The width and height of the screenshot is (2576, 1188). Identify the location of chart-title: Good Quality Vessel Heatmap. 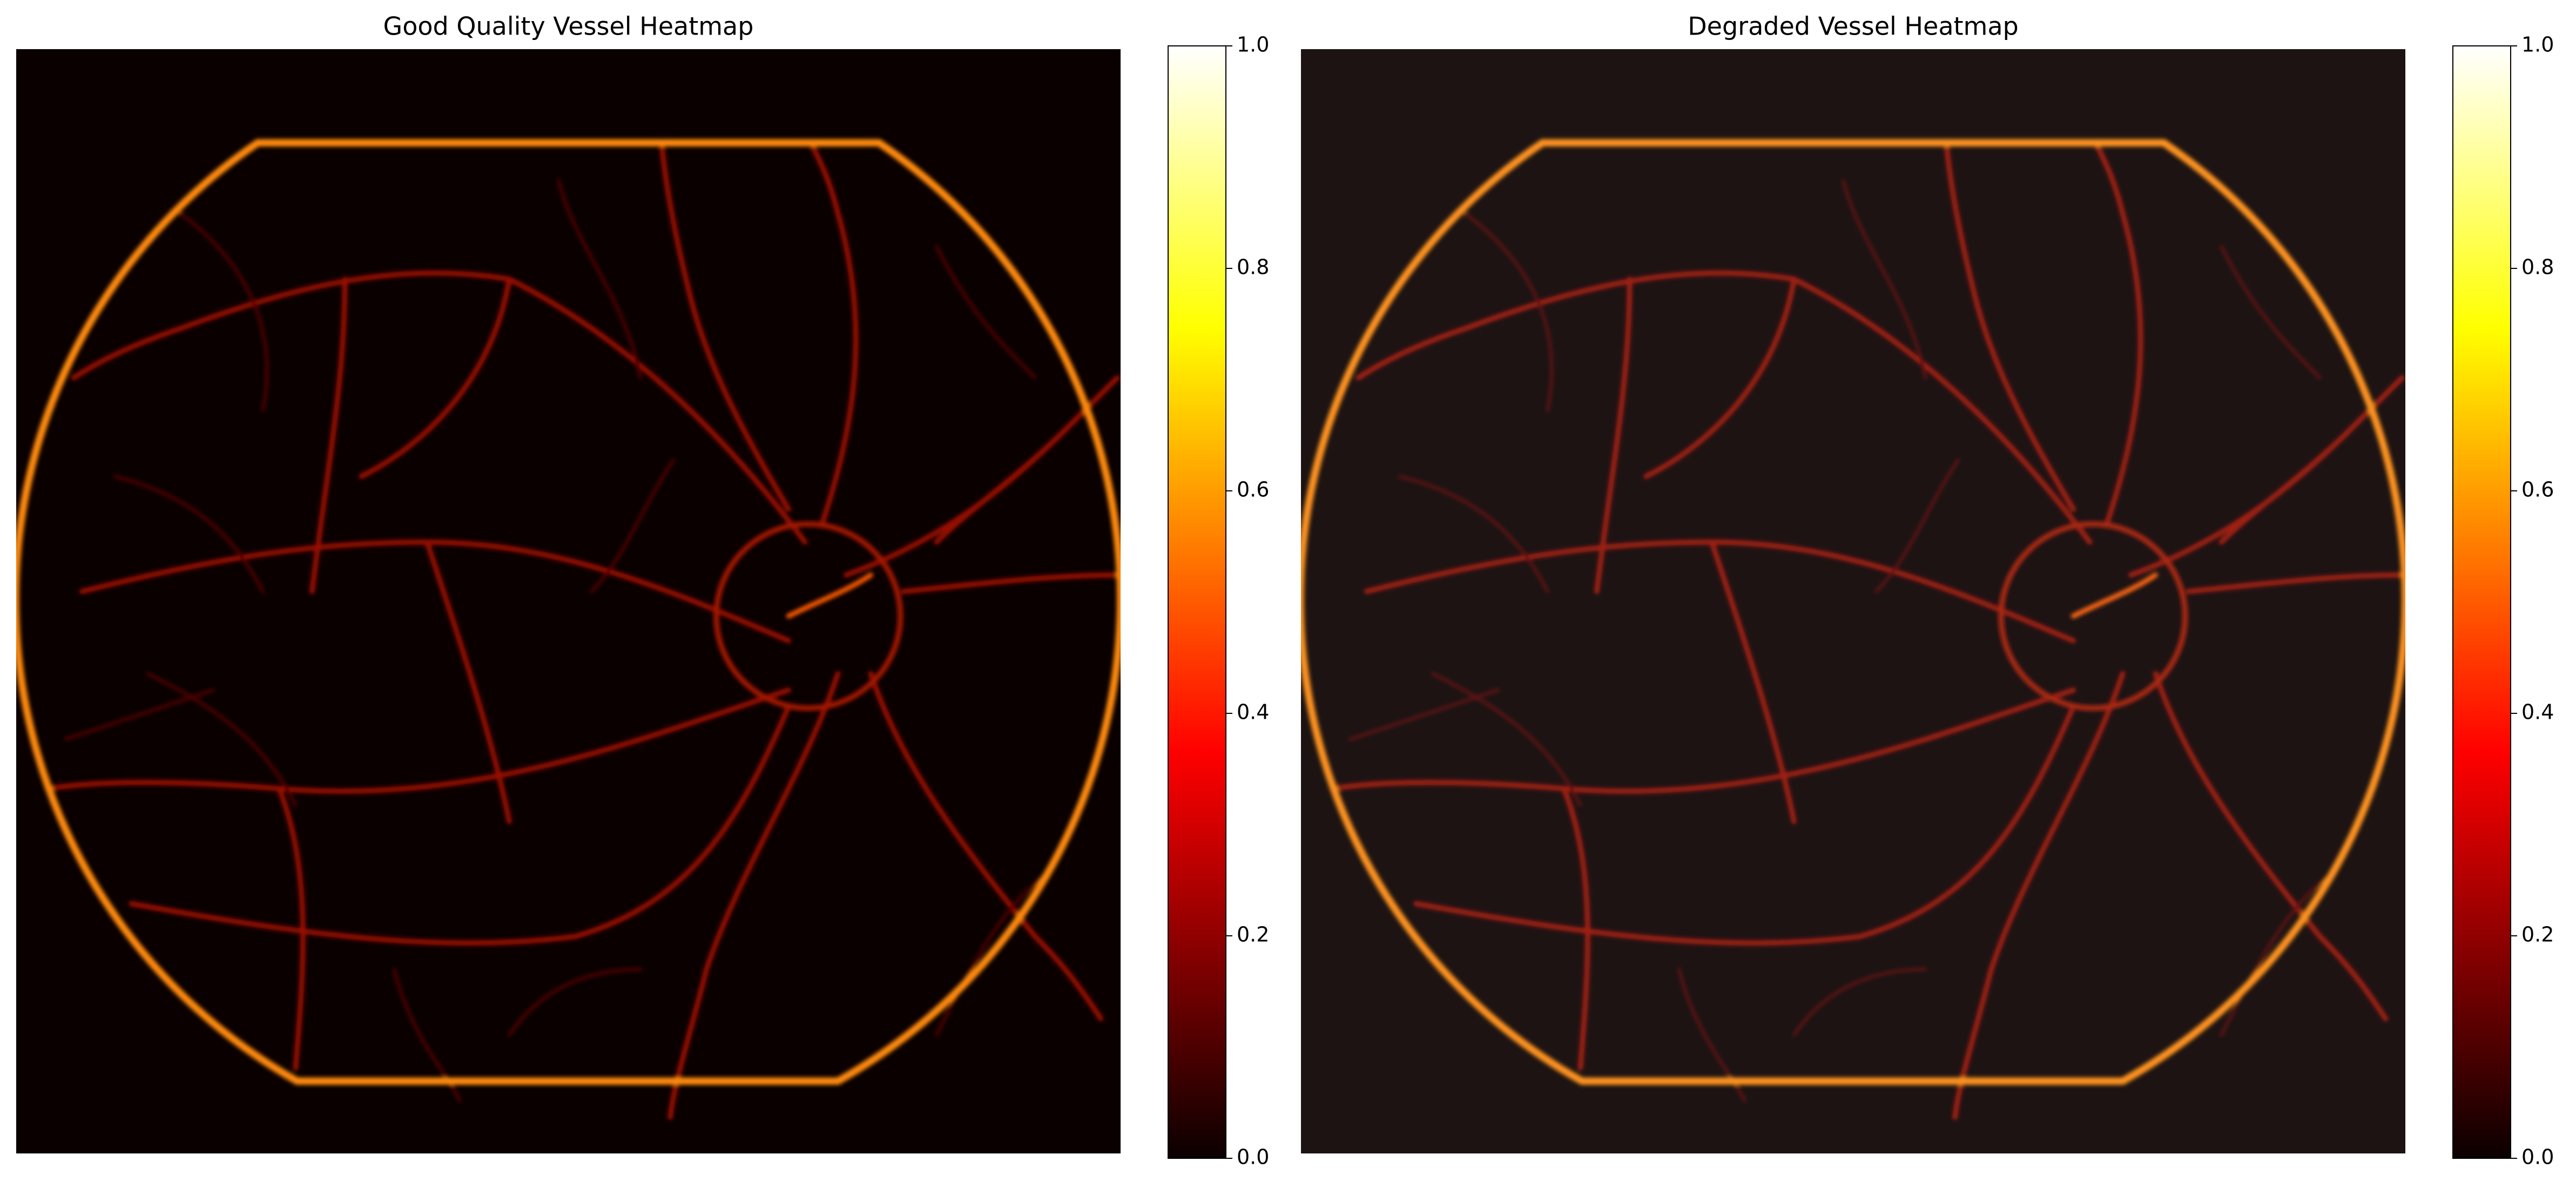
(568, 27).